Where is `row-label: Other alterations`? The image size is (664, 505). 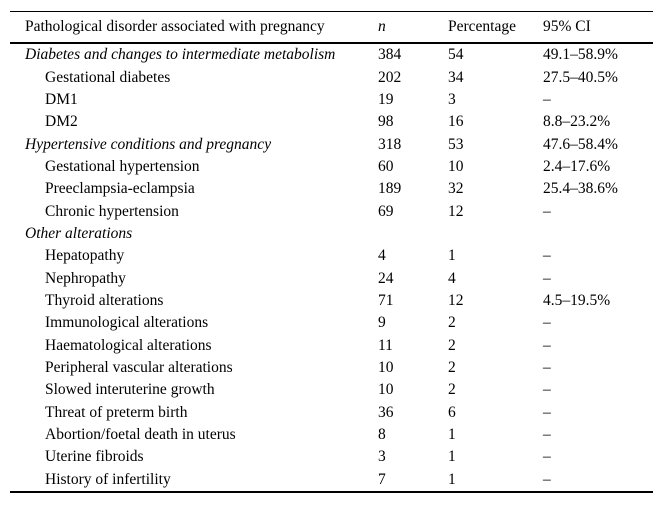
row-label: Other alterations is located at coordinates (79, 233).